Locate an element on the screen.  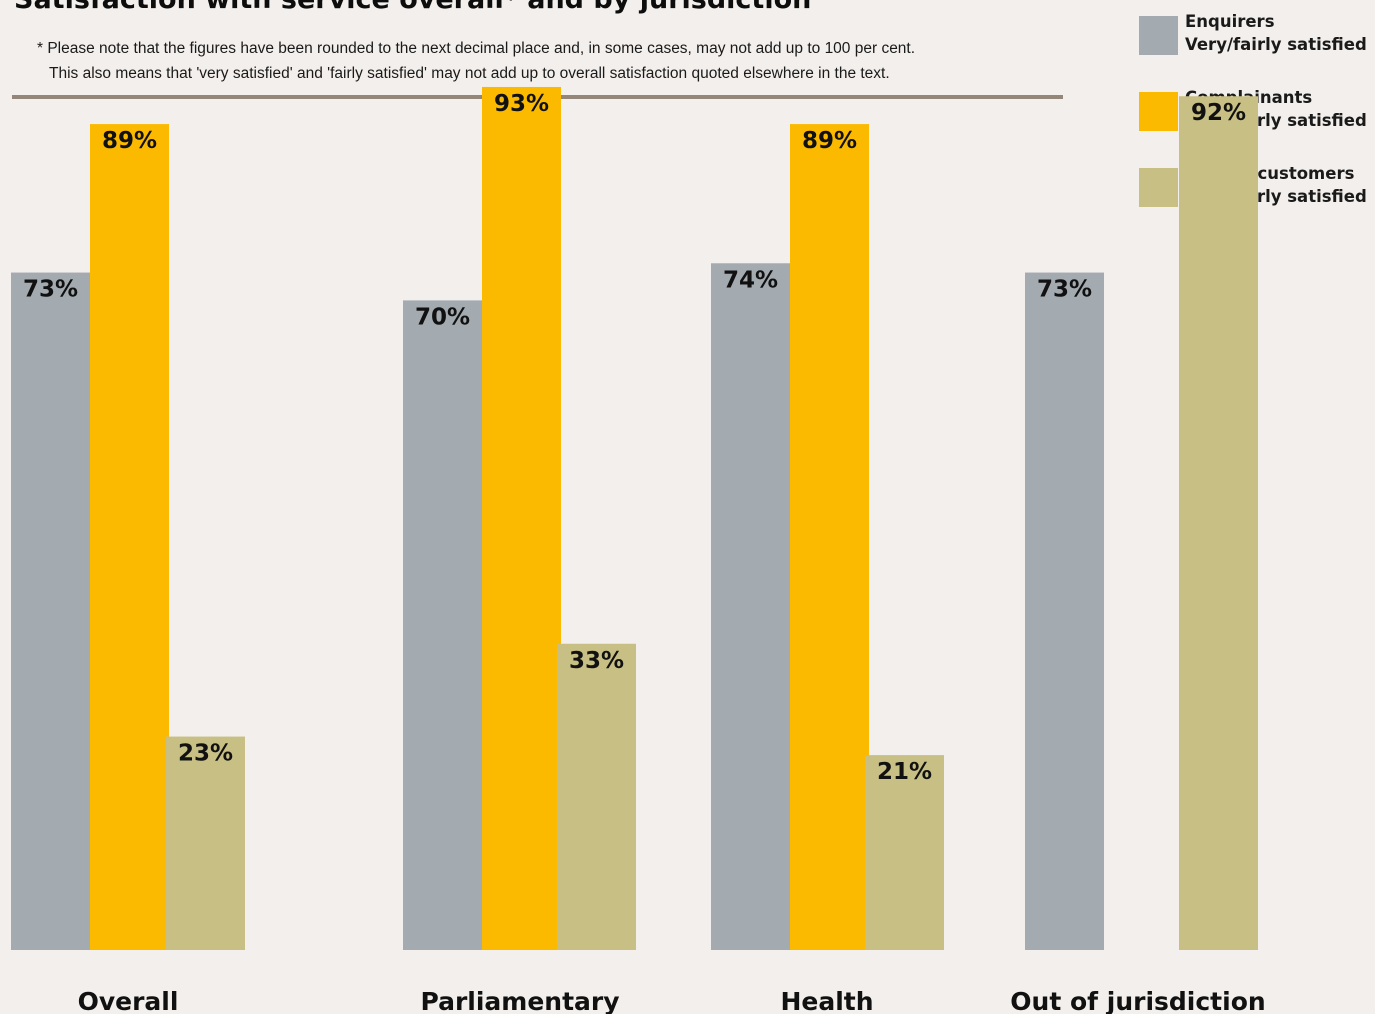
legend-item-enquirers: Enquirers Very/fairly satisfied is located at coordinates (1257, 48).